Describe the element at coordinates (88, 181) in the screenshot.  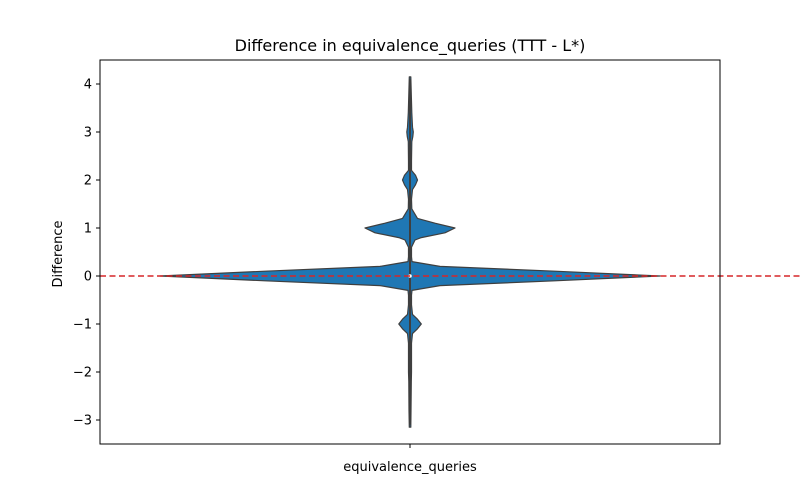
I see `y-tick-label: 2` at that location.